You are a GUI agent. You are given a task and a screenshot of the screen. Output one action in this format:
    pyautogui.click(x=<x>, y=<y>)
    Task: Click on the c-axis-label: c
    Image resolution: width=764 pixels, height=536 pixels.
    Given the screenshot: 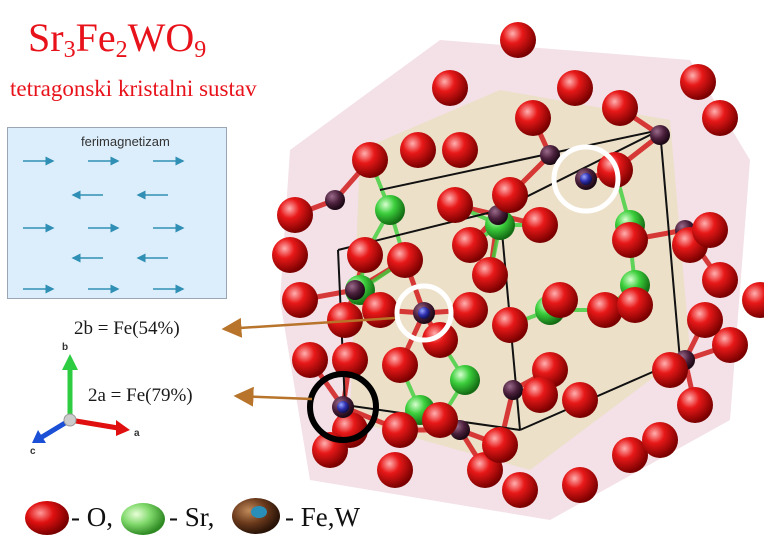 What is the action you would take?
    pyautogui.click(x=33, y=450)
    